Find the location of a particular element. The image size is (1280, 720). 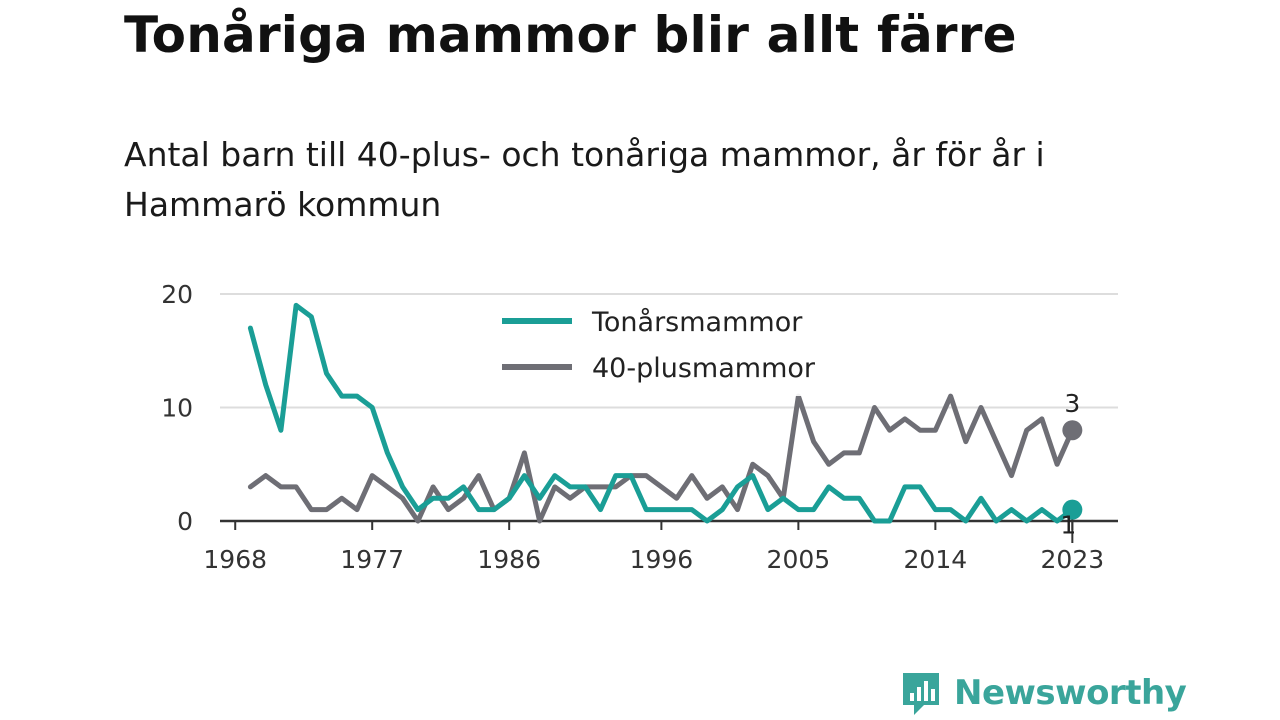

end-label-40-plusmammor: 3 is located at coordinates (1072, 403).